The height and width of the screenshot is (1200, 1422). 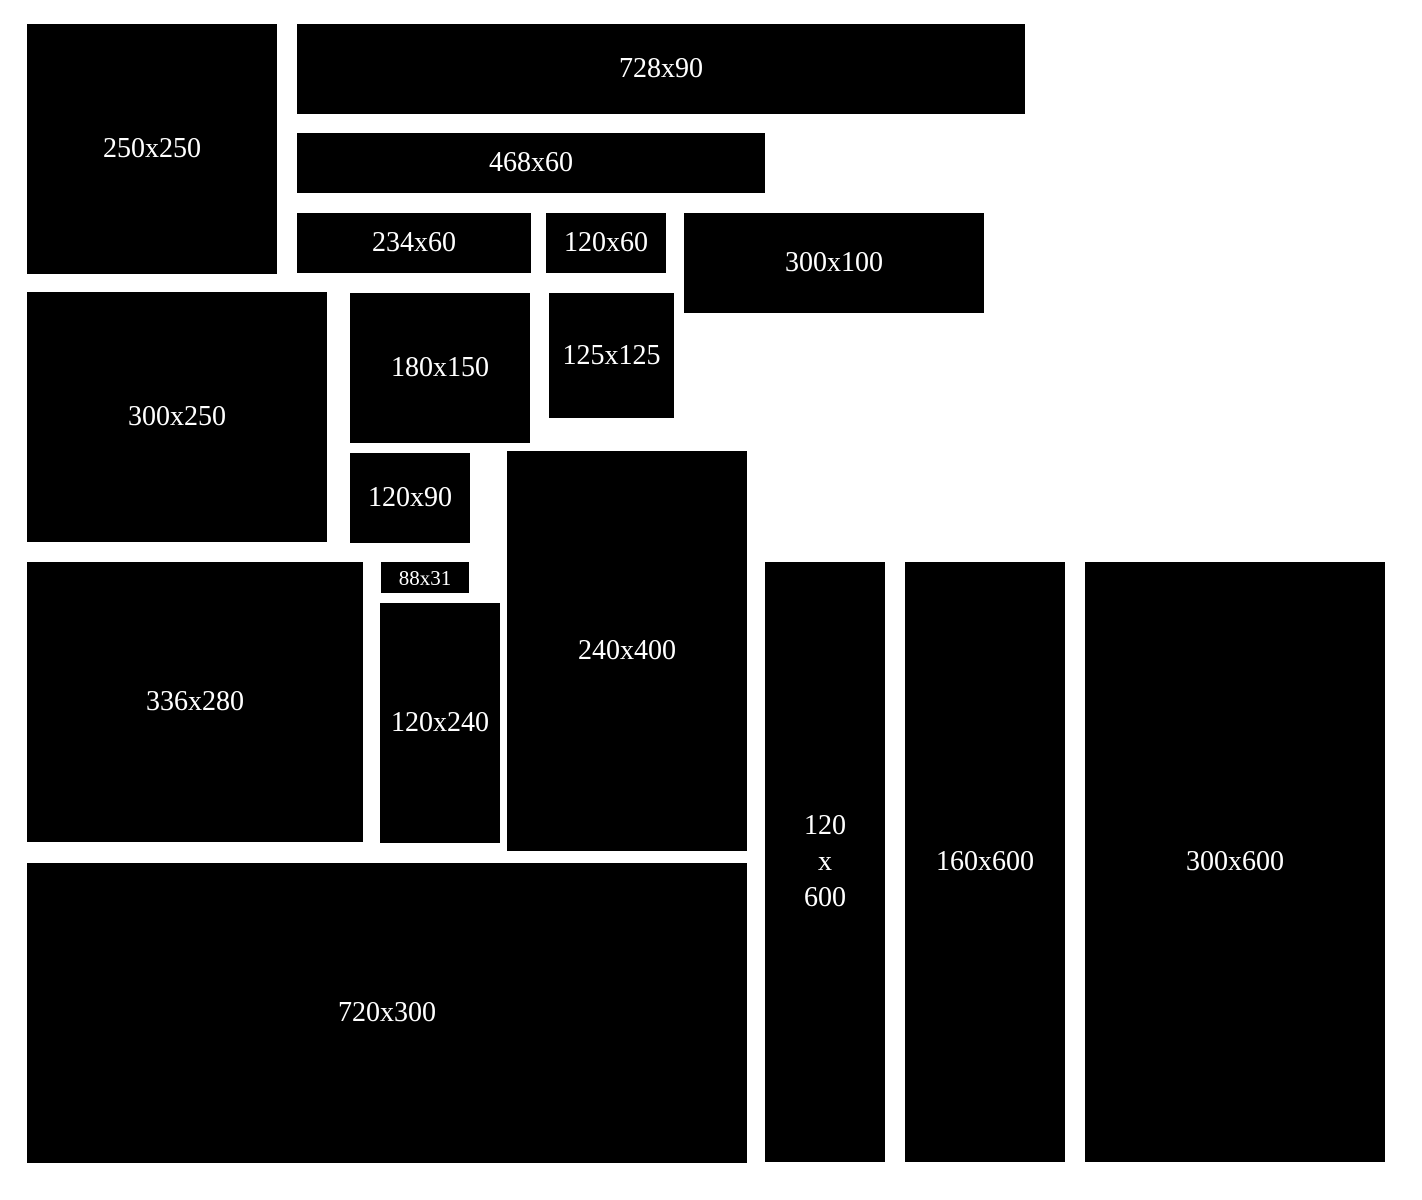 What do you see at coordinates (627, 651) in the screenshot?
I see `ad-240x400: 240x400` at bounding box center [627, 651].